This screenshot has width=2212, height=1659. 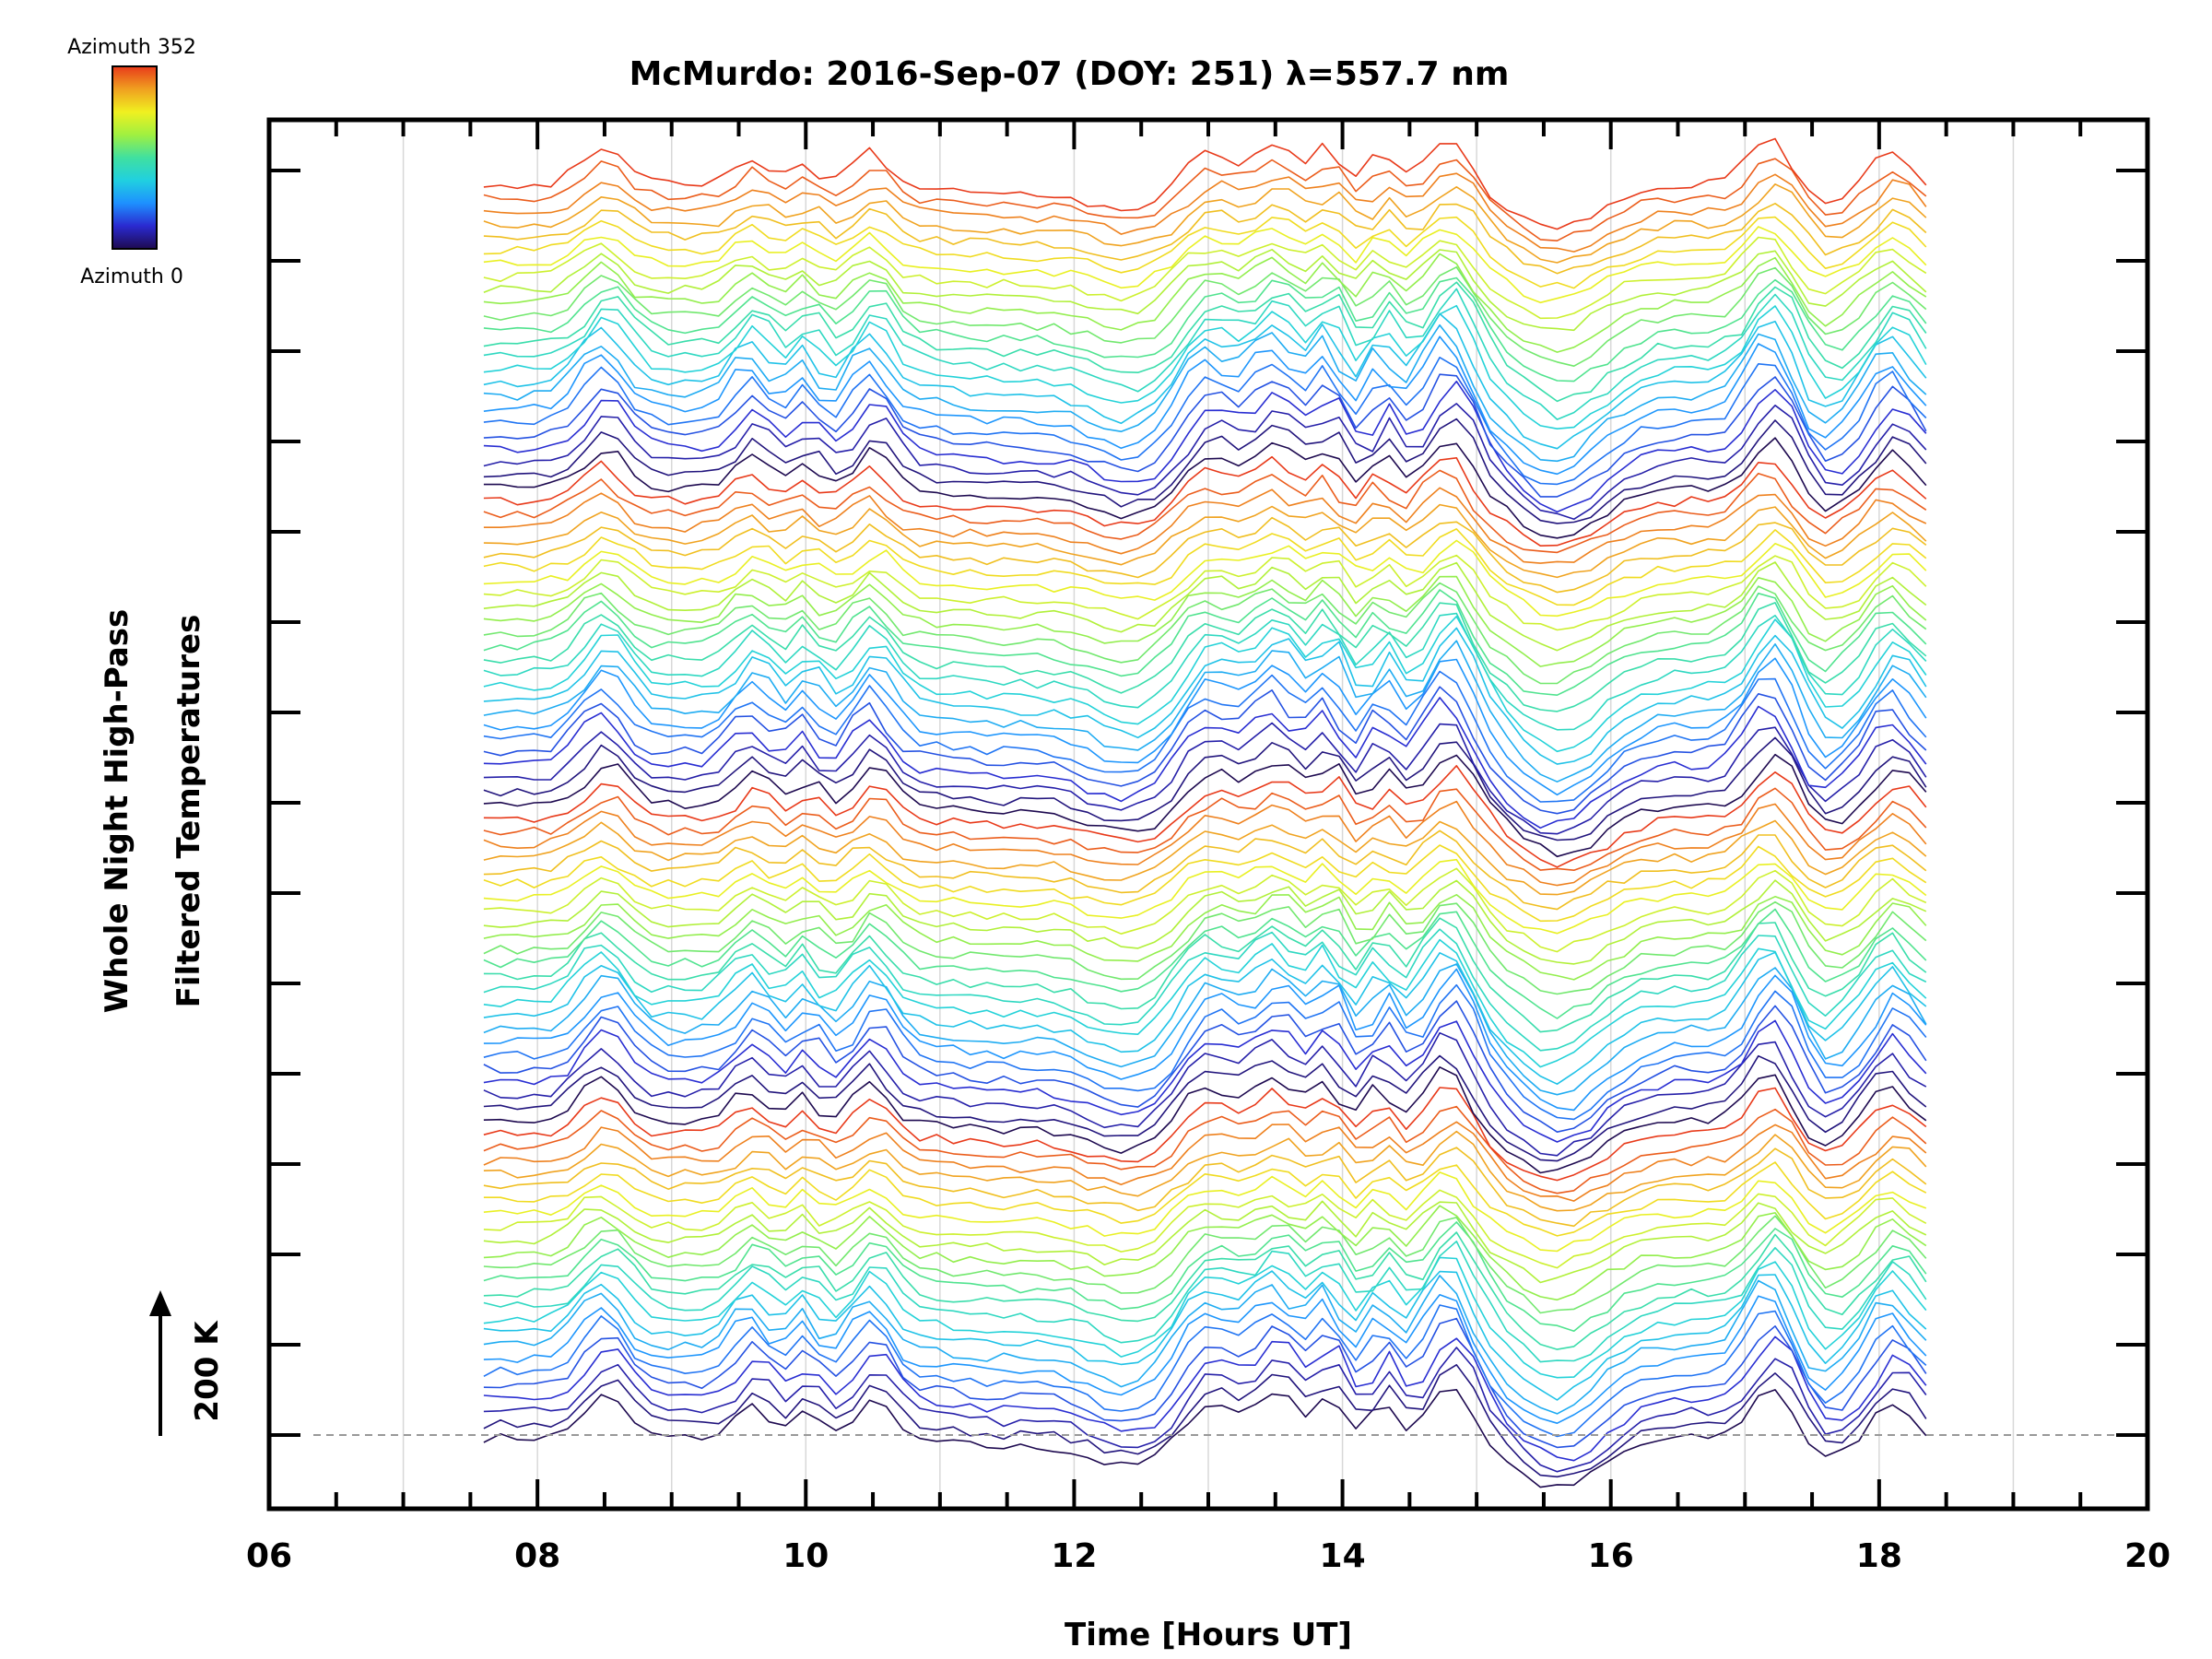 I want to click on scale-bar-label: 200 K, so click(x=207, y=1371).